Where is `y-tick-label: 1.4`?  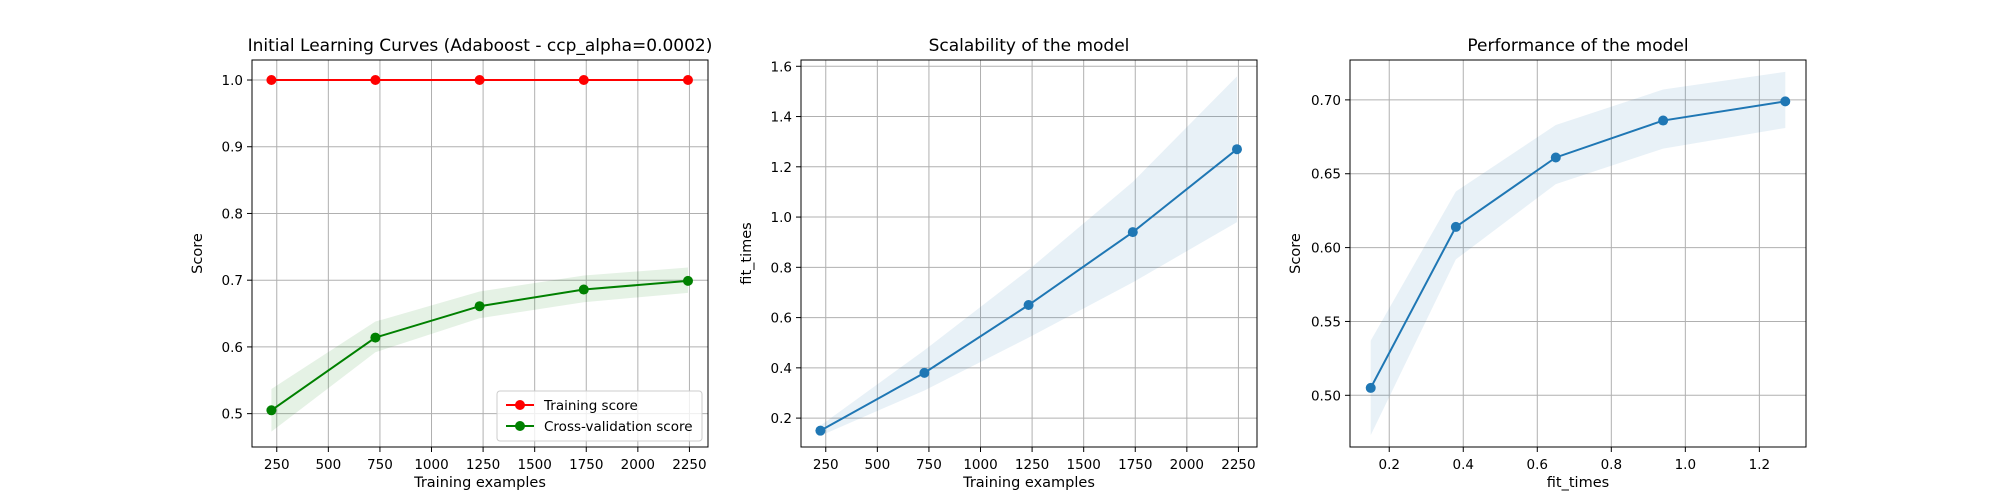 y-tick-label: 1.4 is located at coordinates (781, 118).